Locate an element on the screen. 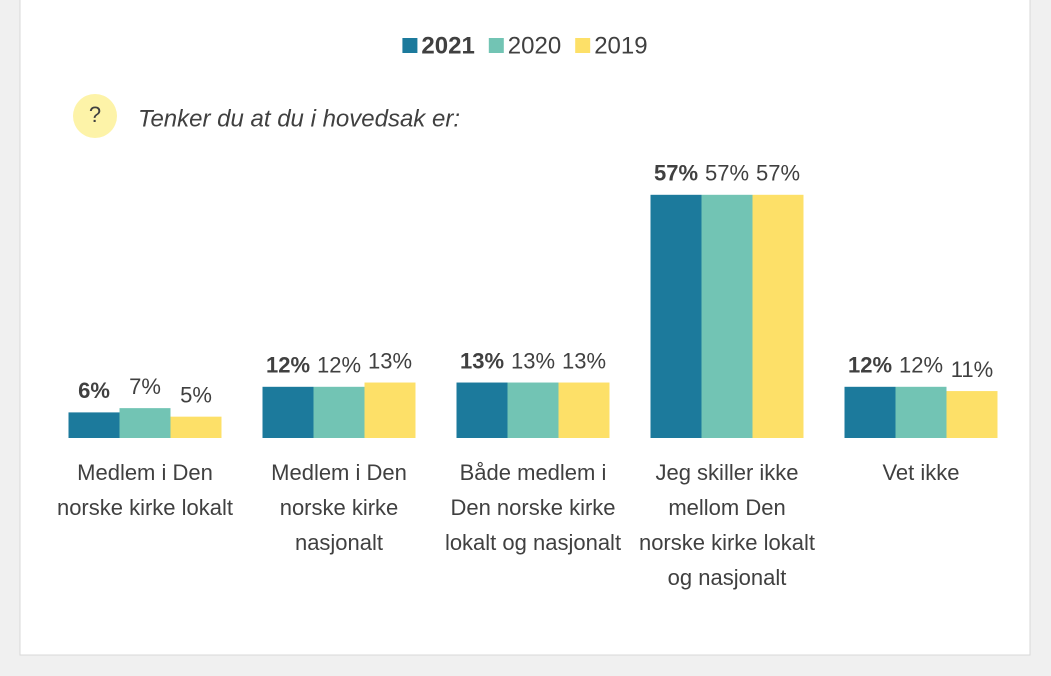 The width and height of the screenshot is (1051, 676). value-label: 7% is located at coordinates (145, 386).